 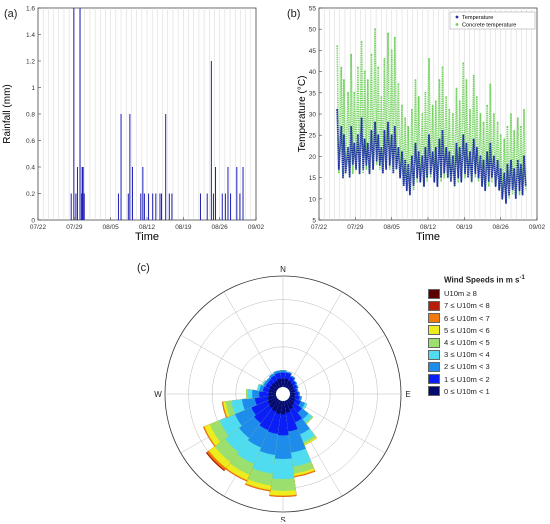 I want to click on legend-row: U10m ≥ 8, so click(x=487, y=294).